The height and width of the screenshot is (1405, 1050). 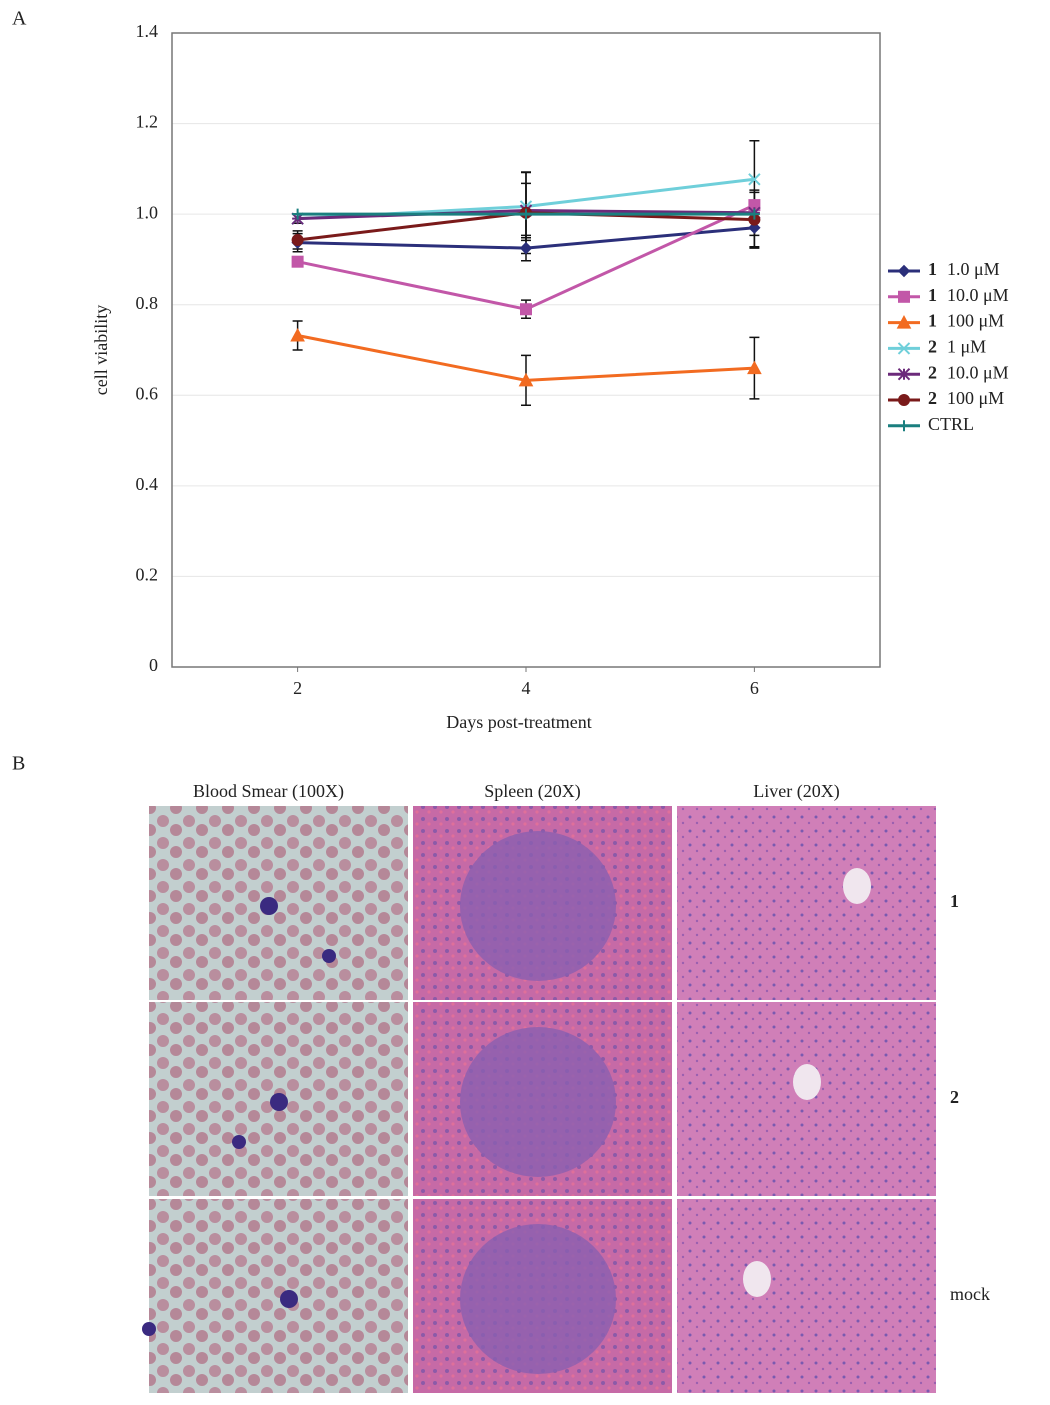 What do you see at coordinates (19, 19) in the screenshot?
I see `panel-label: A` at bounding box center [19, 19].